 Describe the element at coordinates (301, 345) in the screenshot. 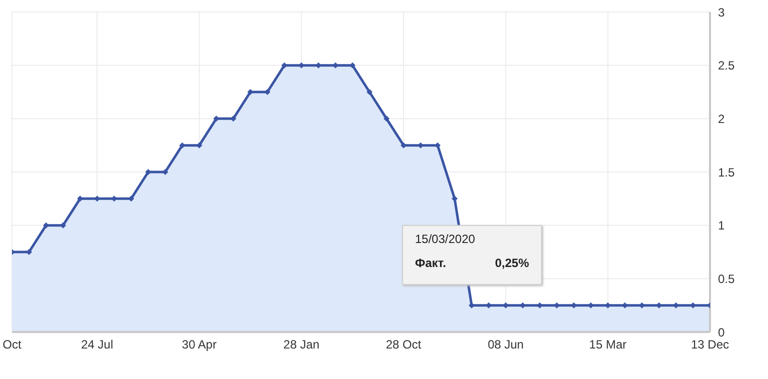

I see `x-tick-label: 28 Jan` at that location.